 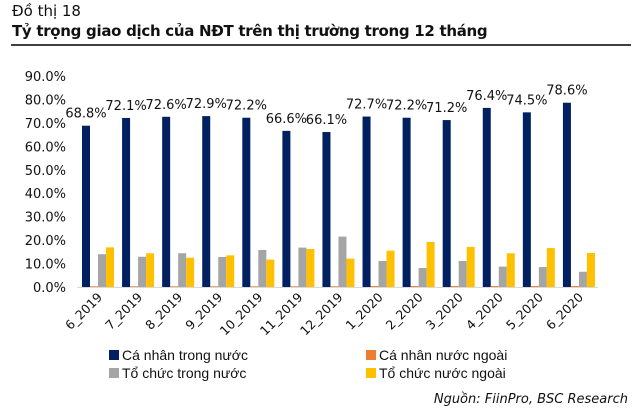 What do you see at coordinates (442, 373) in the screenshot?
I see `legend-label: Tổ chức nước ngoài` at bounding box center [442, 373].